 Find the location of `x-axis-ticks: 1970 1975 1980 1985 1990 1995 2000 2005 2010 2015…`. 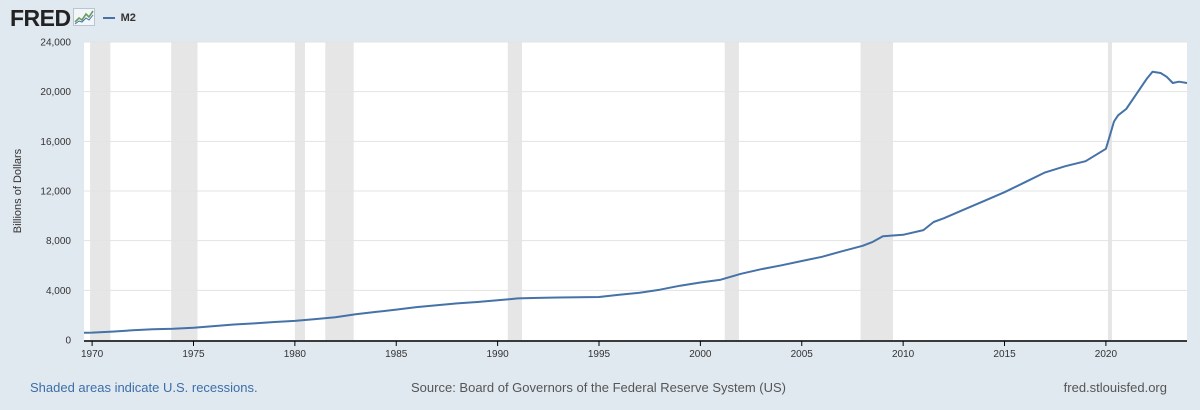

x-axis-ticks: 1970 1975 1980 1985 1990 1995 2000 2005 2010 2015… is located at coordinates (599, 350).